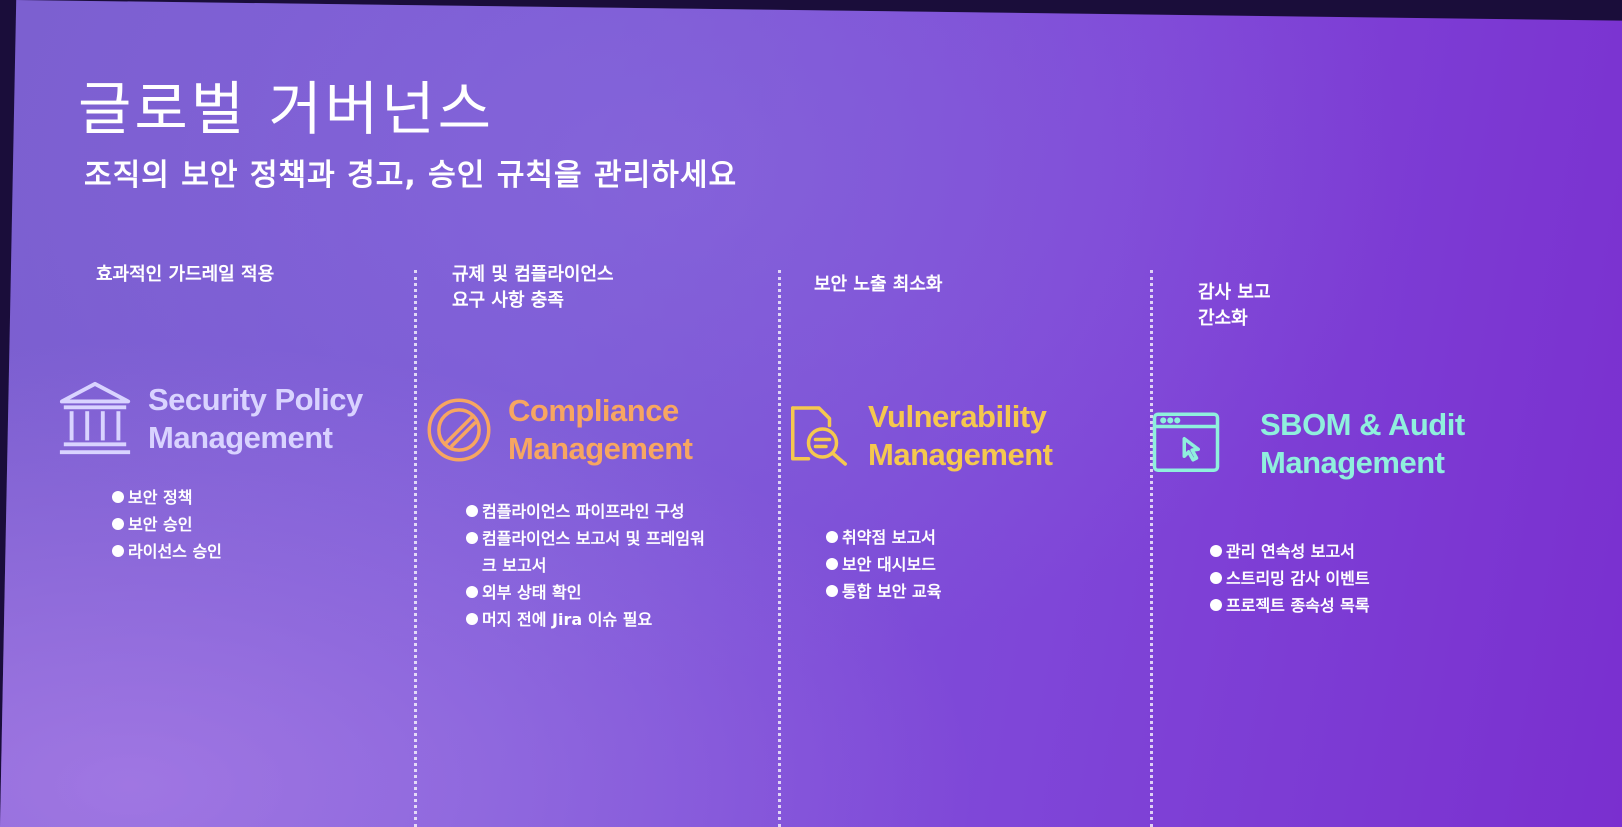 The image size is (1622, 827). I want to click on product-name: Security Policy Management, so click(255, 418).